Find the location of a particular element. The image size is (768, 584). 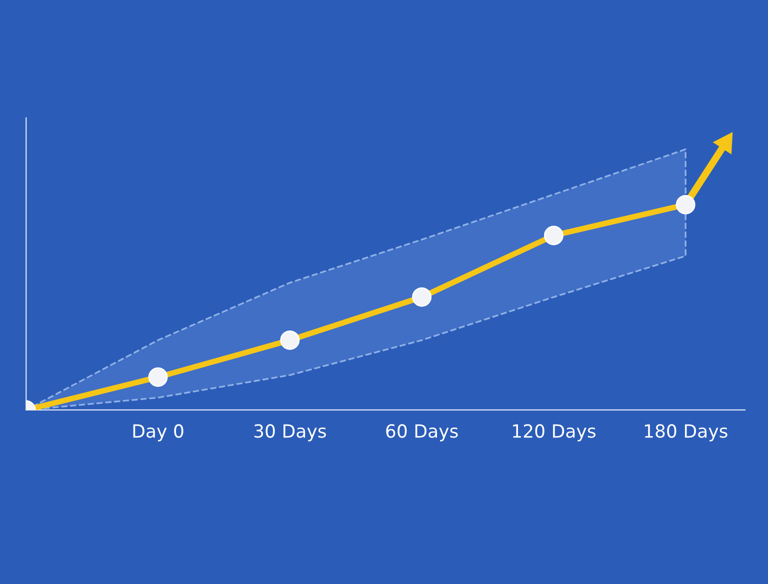

x-tick-label: 30 Days is located at coordinates (290, 433).